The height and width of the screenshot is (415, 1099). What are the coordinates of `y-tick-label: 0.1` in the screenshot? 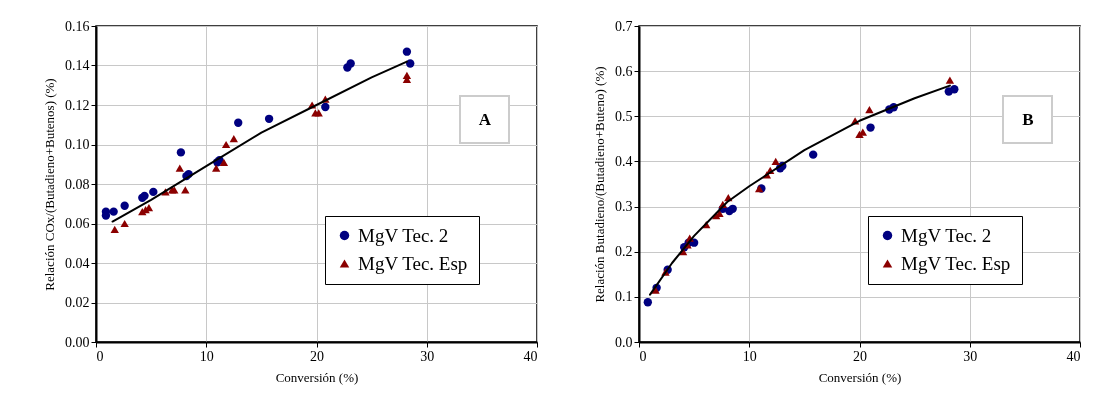 It's located at (624, 297).